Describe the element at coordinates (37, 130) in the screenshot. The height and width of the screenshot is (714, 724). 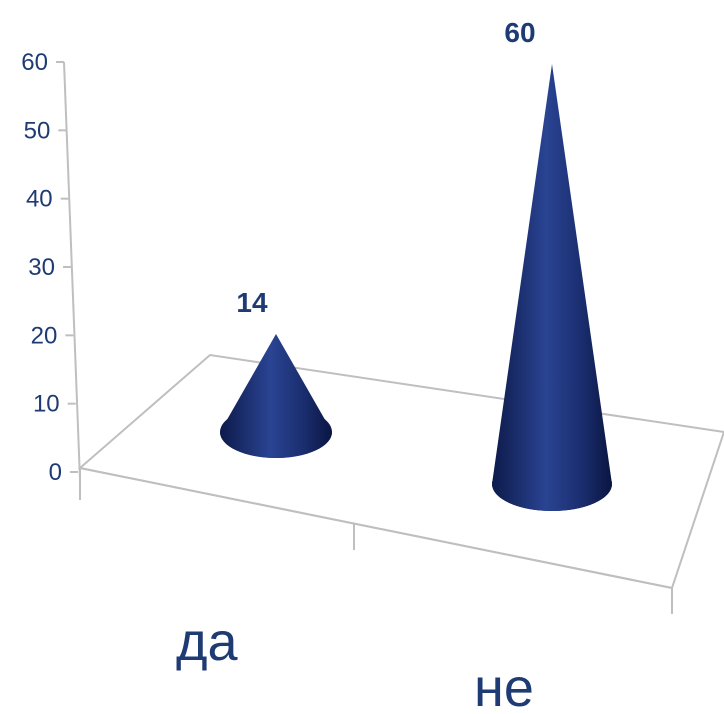
I see `y-tick-label: 50` at that location.